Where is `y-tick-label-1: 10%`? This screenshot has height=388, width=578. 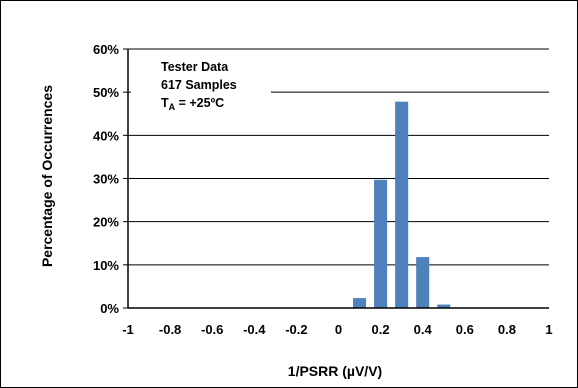 y-tick-label-1: 10% is located at coordinates (106, 265).